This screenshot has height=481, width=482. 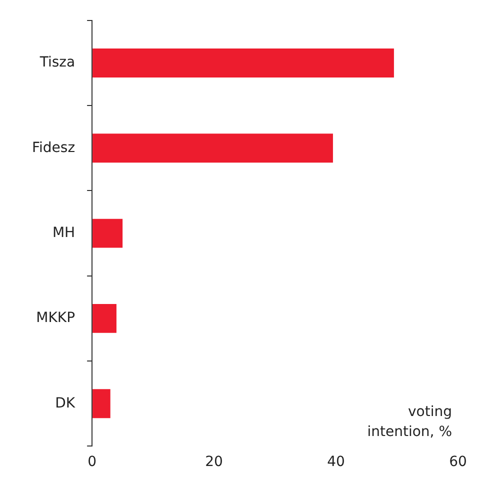 I want to click on x-tick-label: 0, so click(x=92, y=462).